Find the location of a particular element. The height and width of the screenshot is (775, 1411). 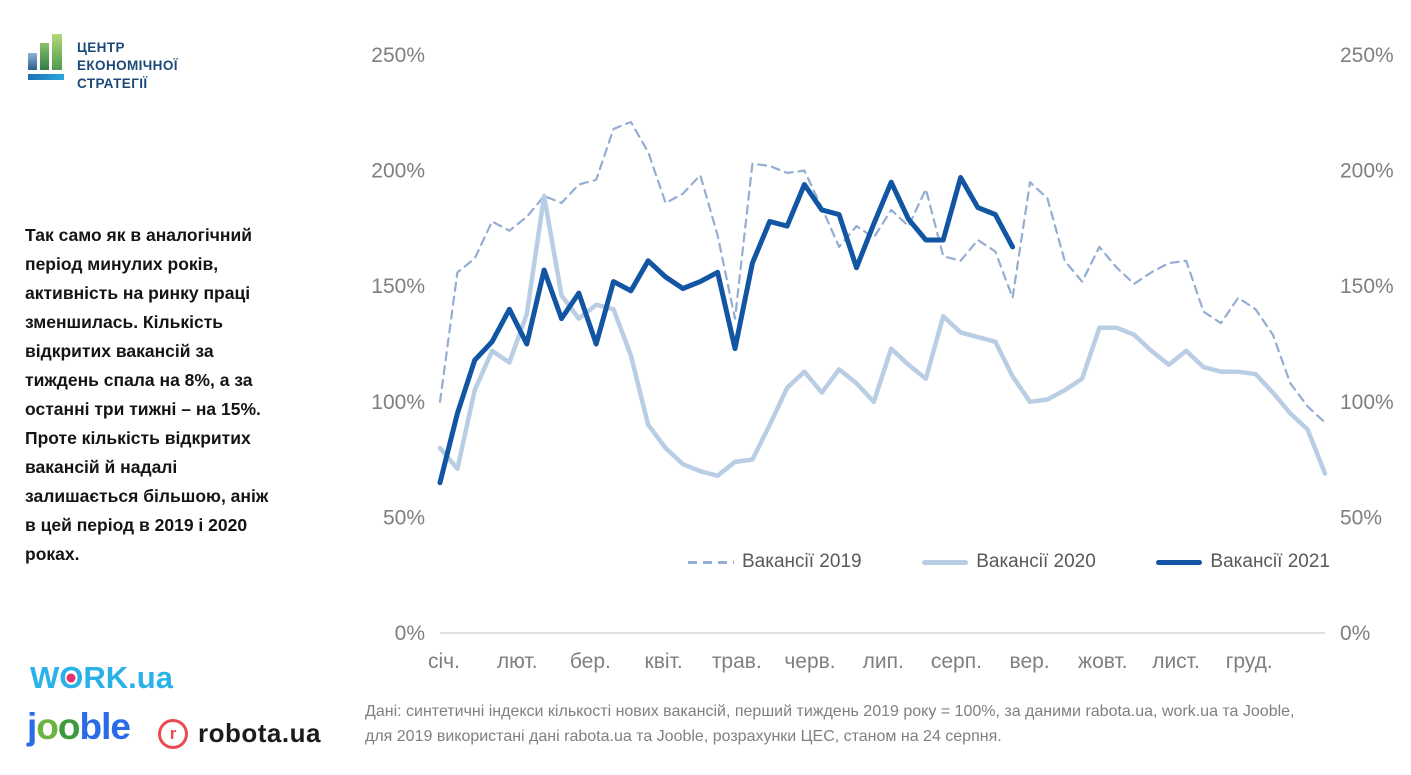

y-axis-left-label: 50% is located at coordinates (404, 517).